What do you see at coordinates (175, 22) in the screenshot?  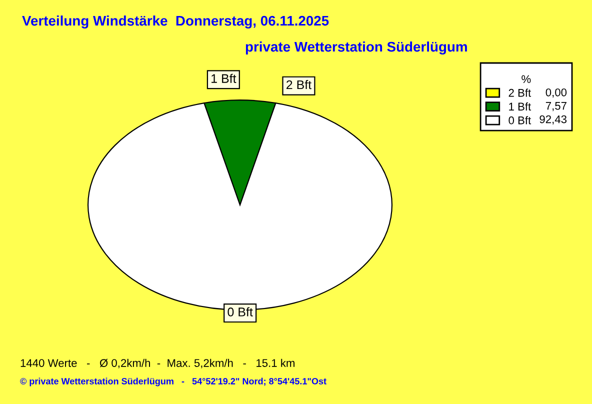 I see `chart-title: Verteilung Windstärke Donnerstag, 06.11.2025` at bounding box center [175, 22].